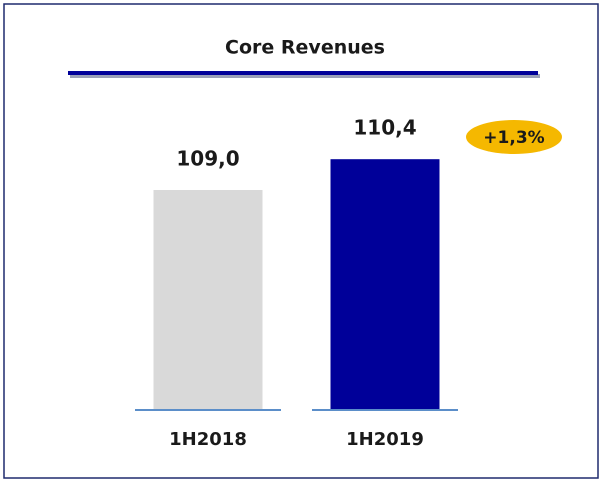  What do you see at coordinates (305, 48) in the screenshot?
I see `chart-title: Core Revenues` at bounding box center [305, 48].